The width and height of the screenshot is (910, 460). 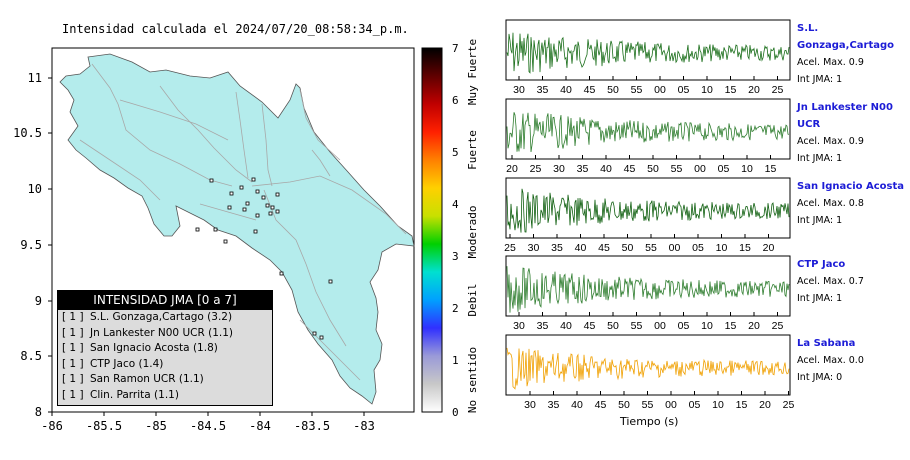 I want to click on map-x-ticks: -86 -85.5 -85 -84.5 -84 -83.5 -83, so click(x=208, y=422).